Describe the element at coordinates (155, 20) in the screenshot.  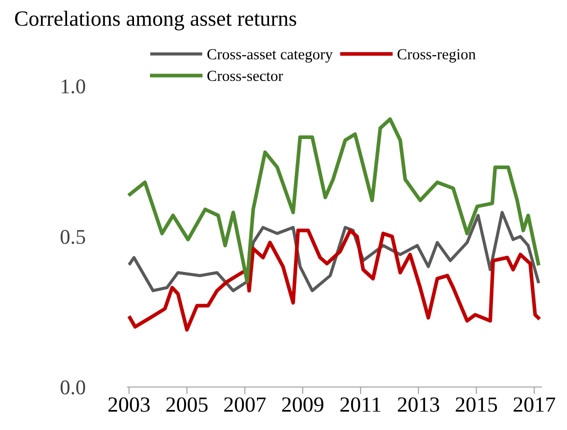
I see `chart-title: Correlations among asset returns` at that location.